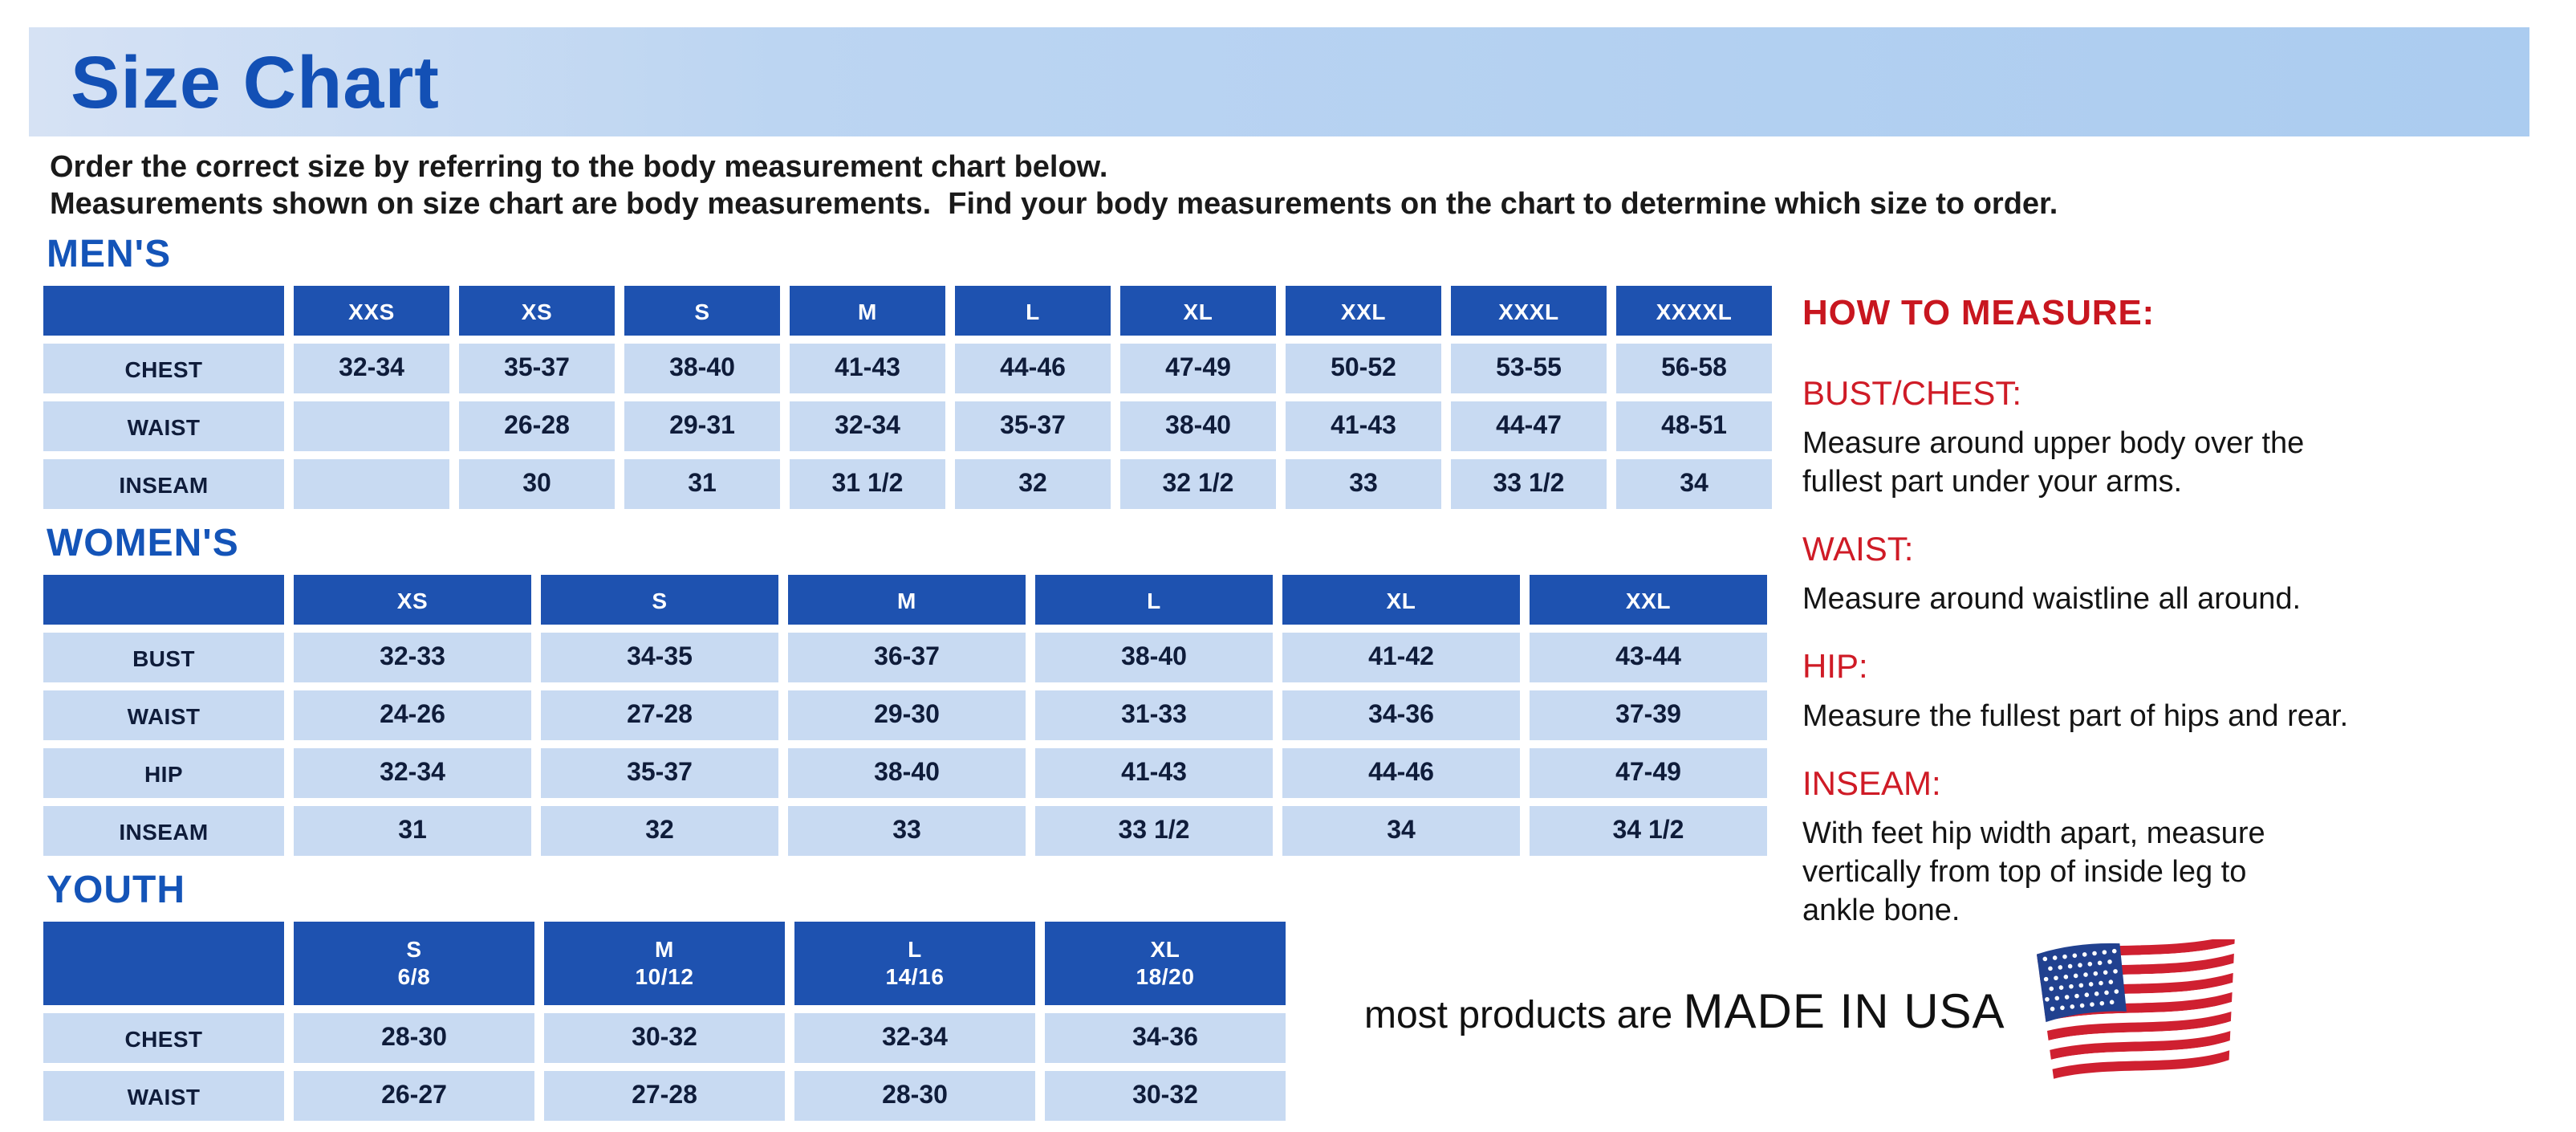 The width and height of the screenshot is (2576, 1132). What do you see at coordinates (1871, 785) in the screenshot?
I see `measure-label-inseam: INSEAM:` at bounding box center [1871, 785].